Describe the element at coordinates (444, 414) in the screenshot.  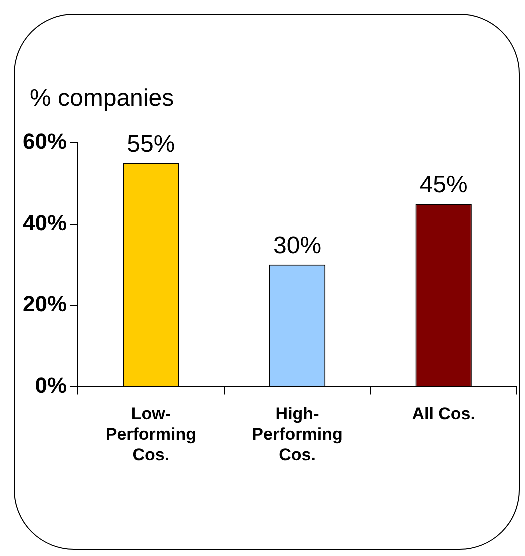
I see `x-tick-label: All Cos.` at that location.